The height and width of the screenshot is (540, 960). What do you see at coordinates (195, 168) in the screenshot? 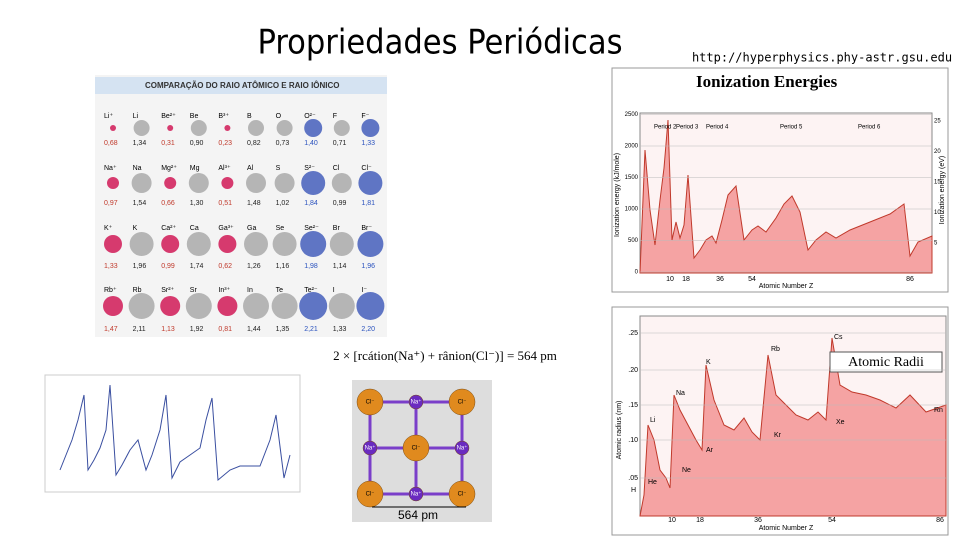
I see `ion-symbol: Mg` at bounding box center [195, 168].